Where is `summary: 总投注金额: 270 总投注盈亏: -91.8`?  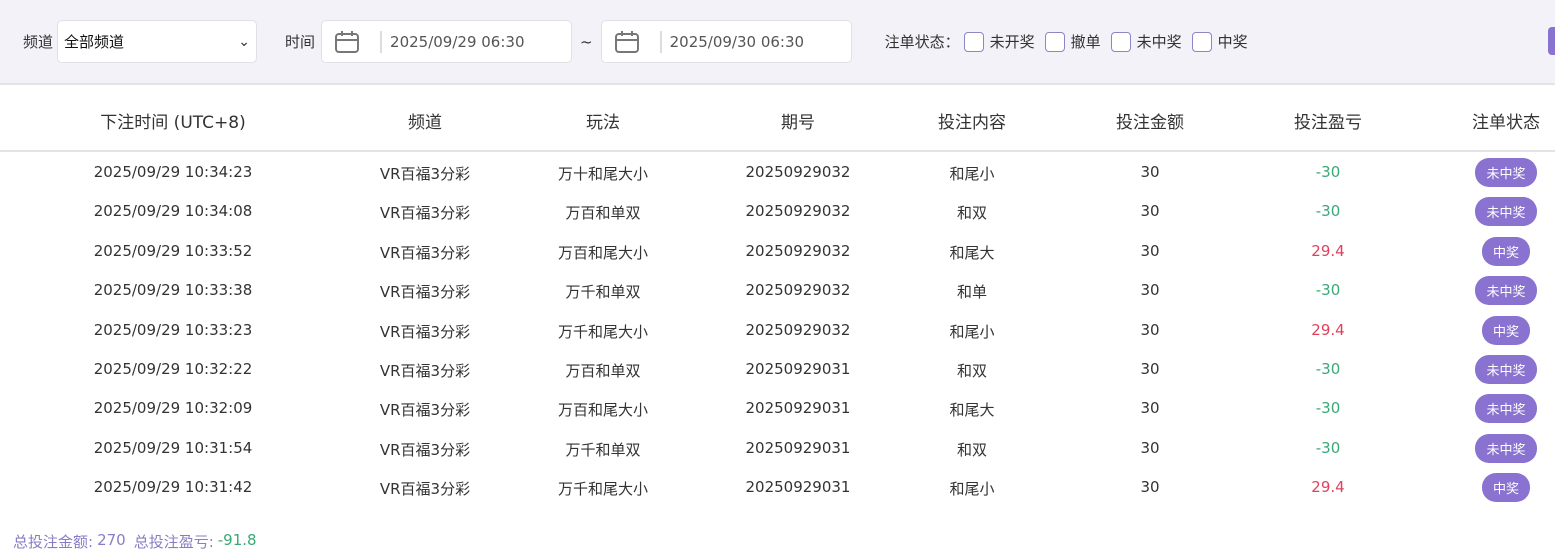 summary: 总投注金额: 270 总投注盈亏: -91.8 is located at coordinates (135, 541).